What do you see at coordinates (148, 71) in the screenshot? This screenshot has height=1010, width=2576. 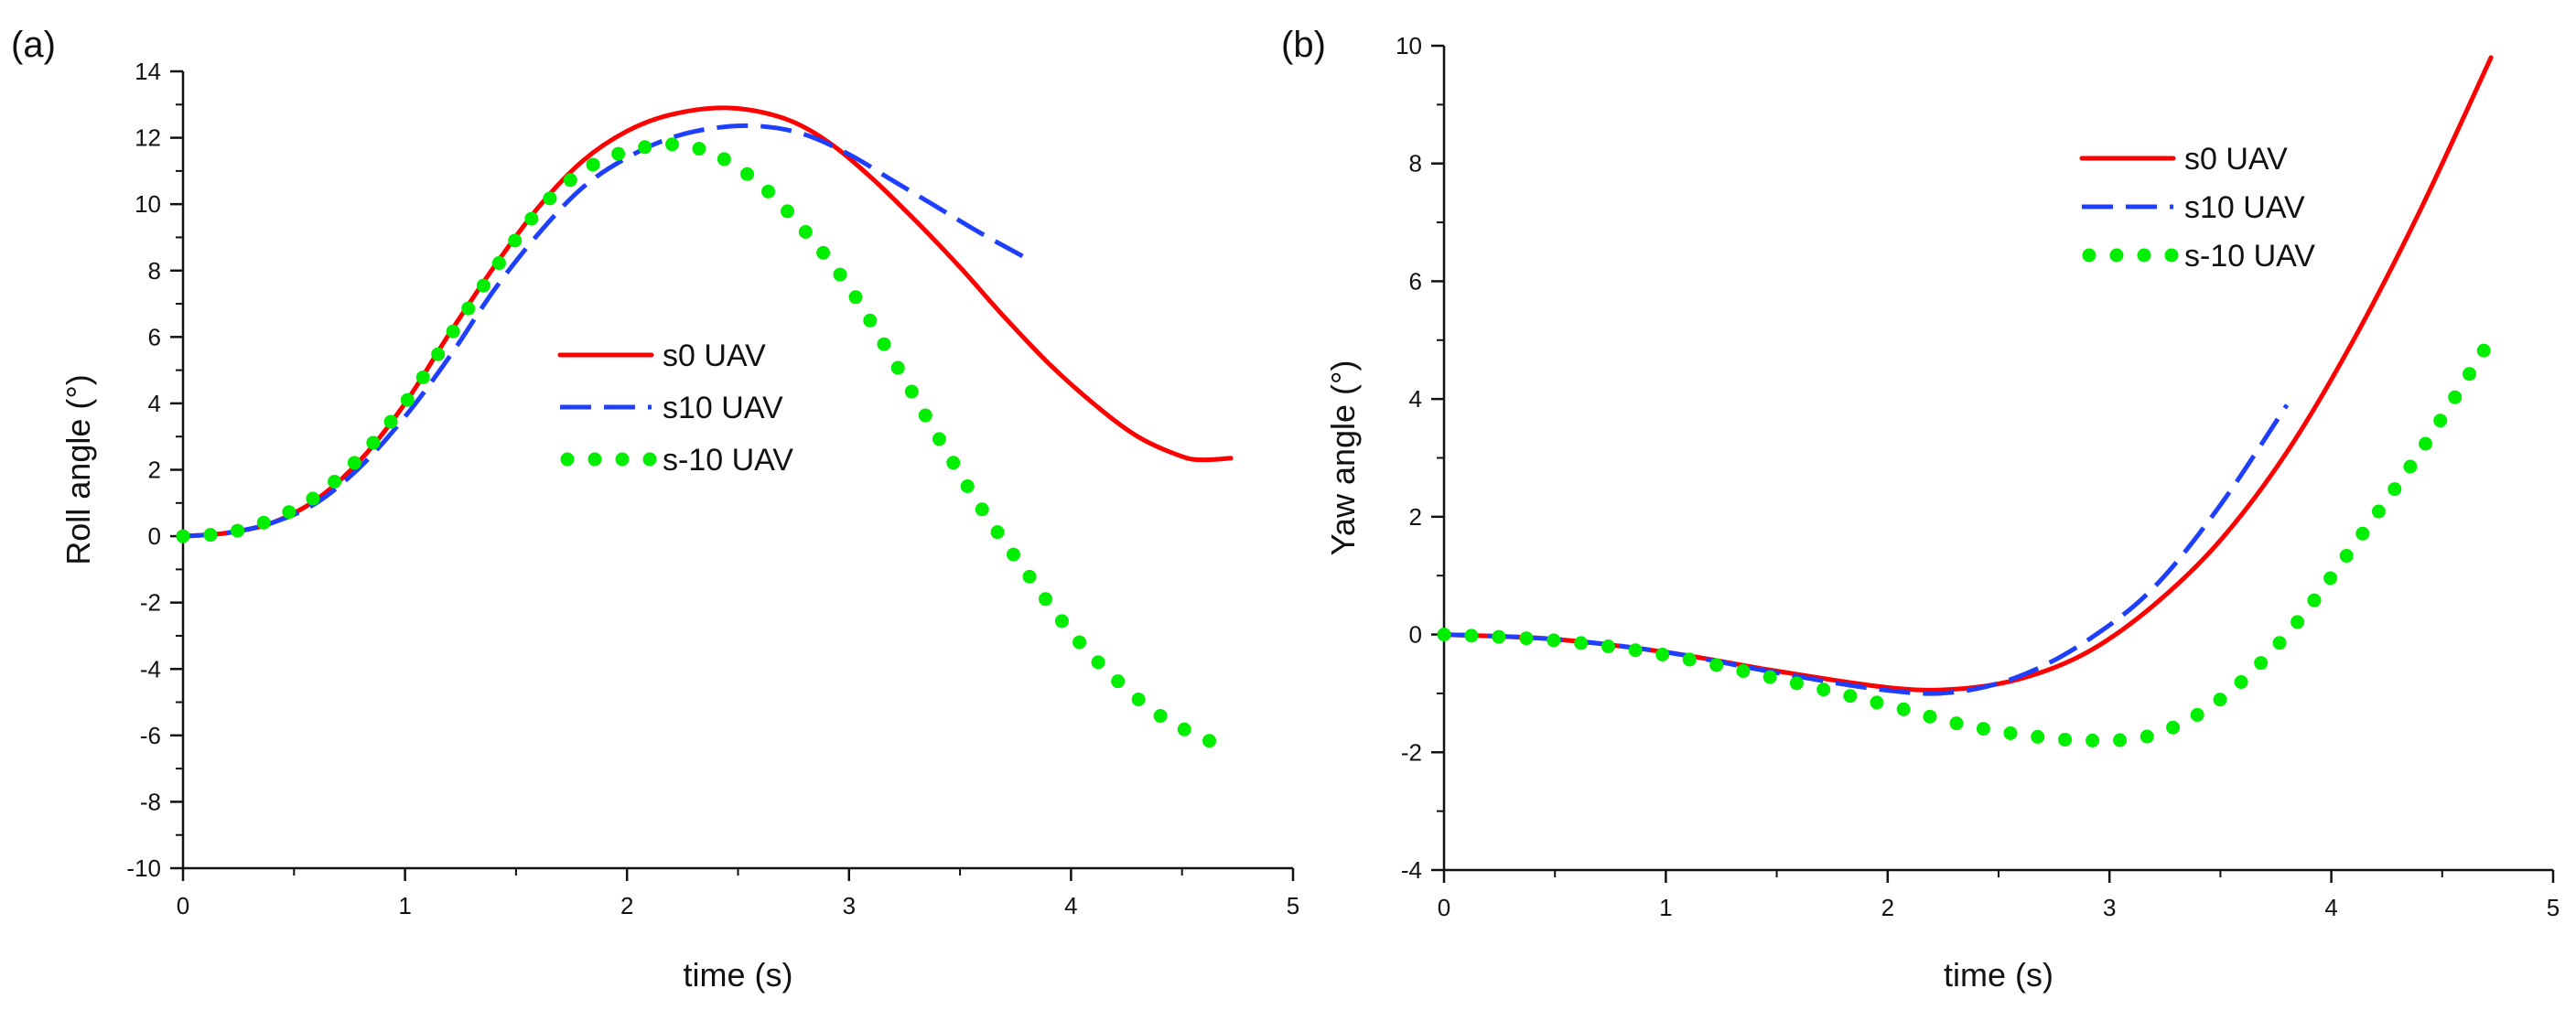 I see `y-tick-label: 14` at bounding box center [148, 71].